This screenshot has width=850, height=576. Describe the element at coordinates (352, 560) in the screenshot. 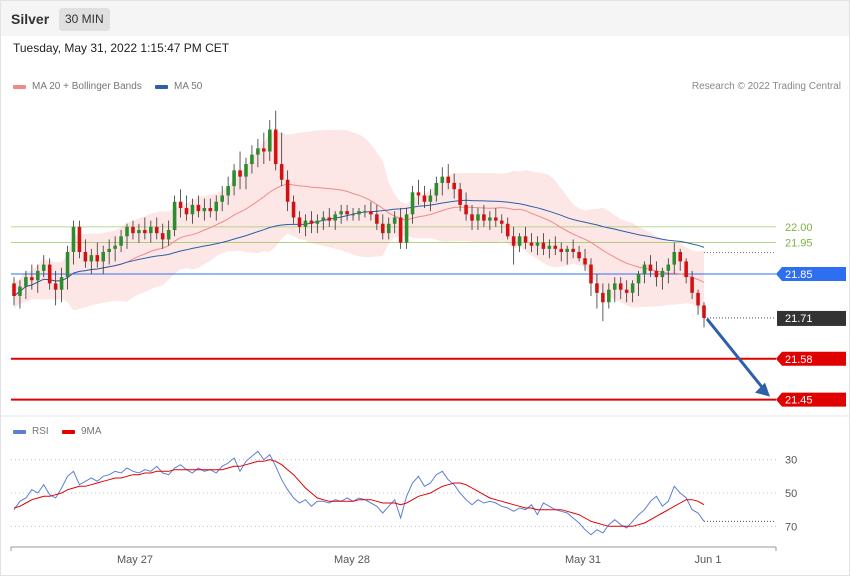

I see `x-axis-label: May 28` at that location.